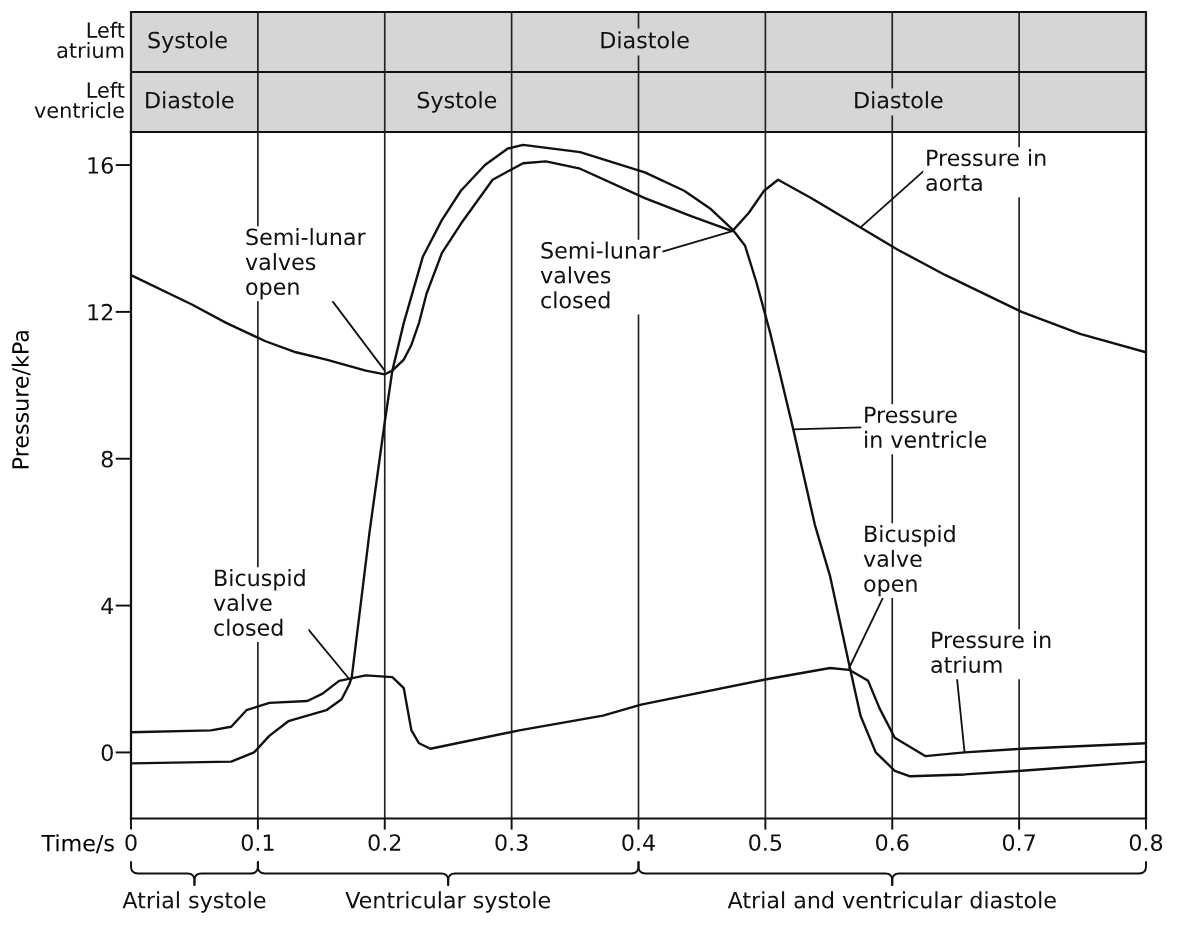  What do you see at coordinates (257, 842) in the screenshot?
I see `x-tick-label: 0.1` at bounding box center [257, 842].